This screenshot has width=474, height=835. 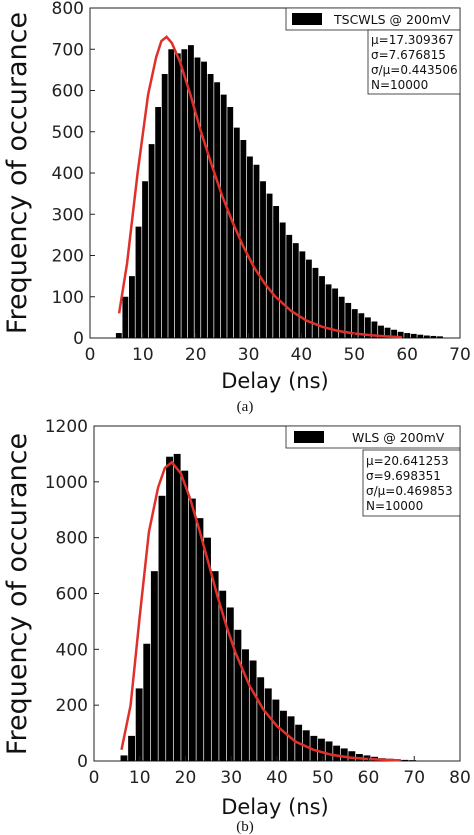 I want to click on stat-sigma: σ=9.698351, so click(x=403, y=476).